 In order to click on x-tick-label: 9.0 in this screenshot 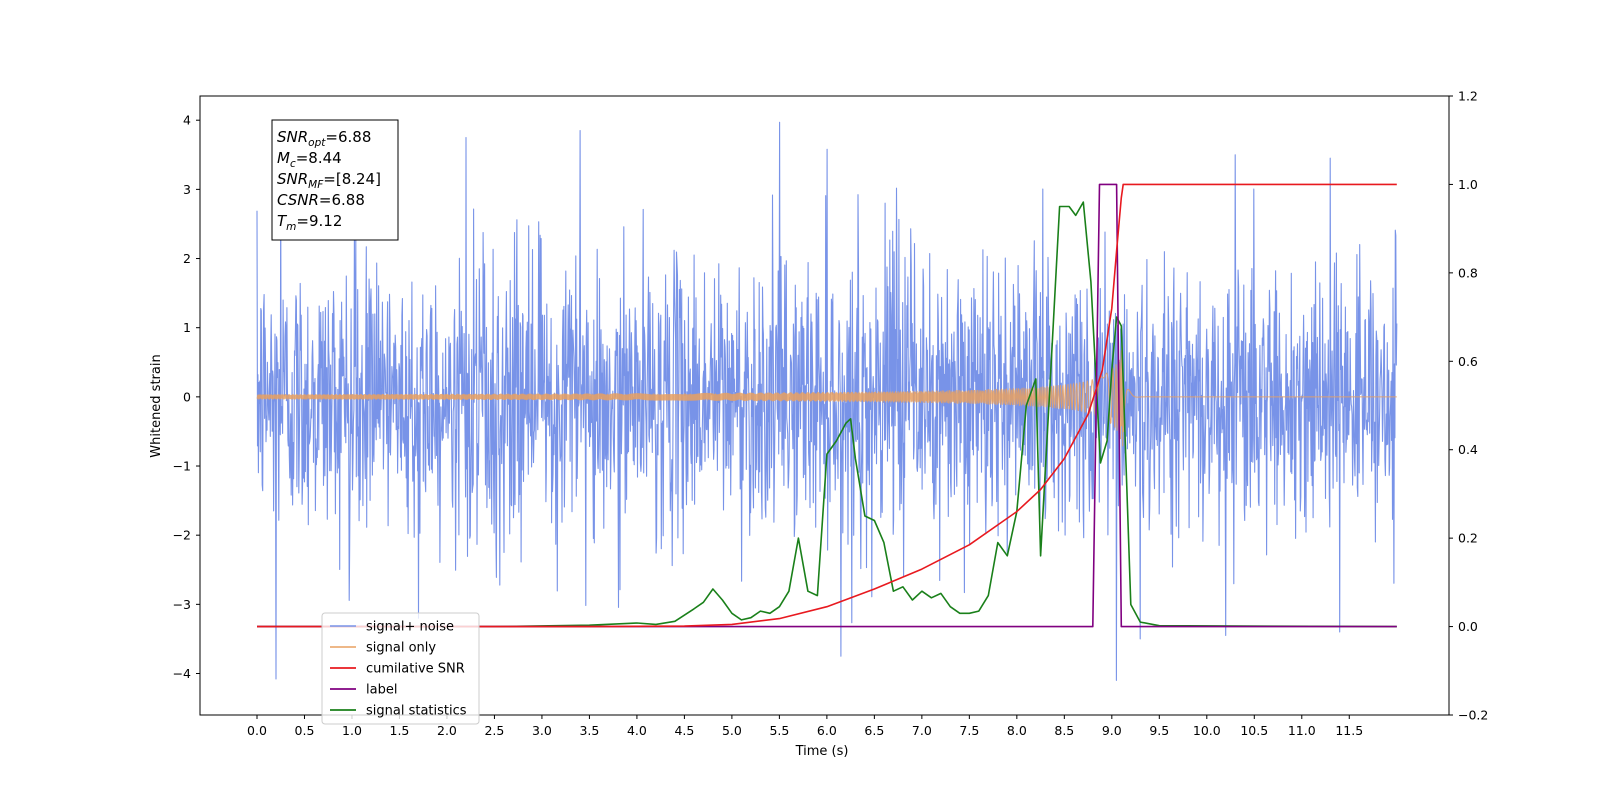, I will do `click(1112, 730)`.